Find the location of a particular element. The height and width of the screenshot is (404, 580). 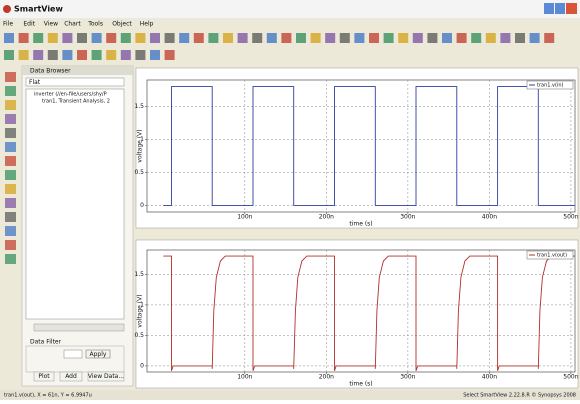

add-button is located at coordinates (71, 376).